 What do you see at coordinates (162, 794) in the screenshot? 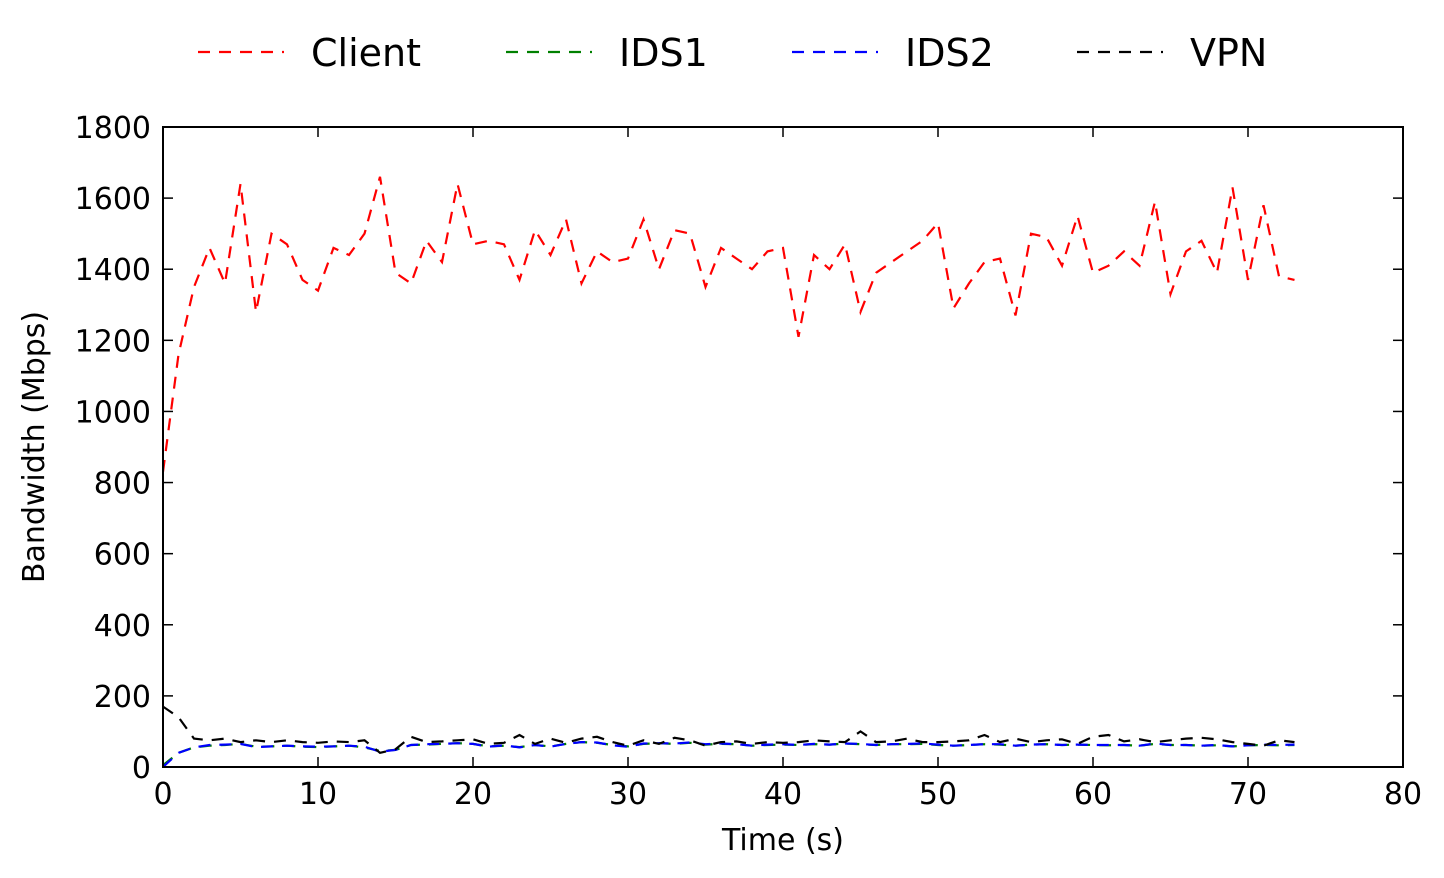
I see `x-tick-label: 0` at bounding box center [162, 794].